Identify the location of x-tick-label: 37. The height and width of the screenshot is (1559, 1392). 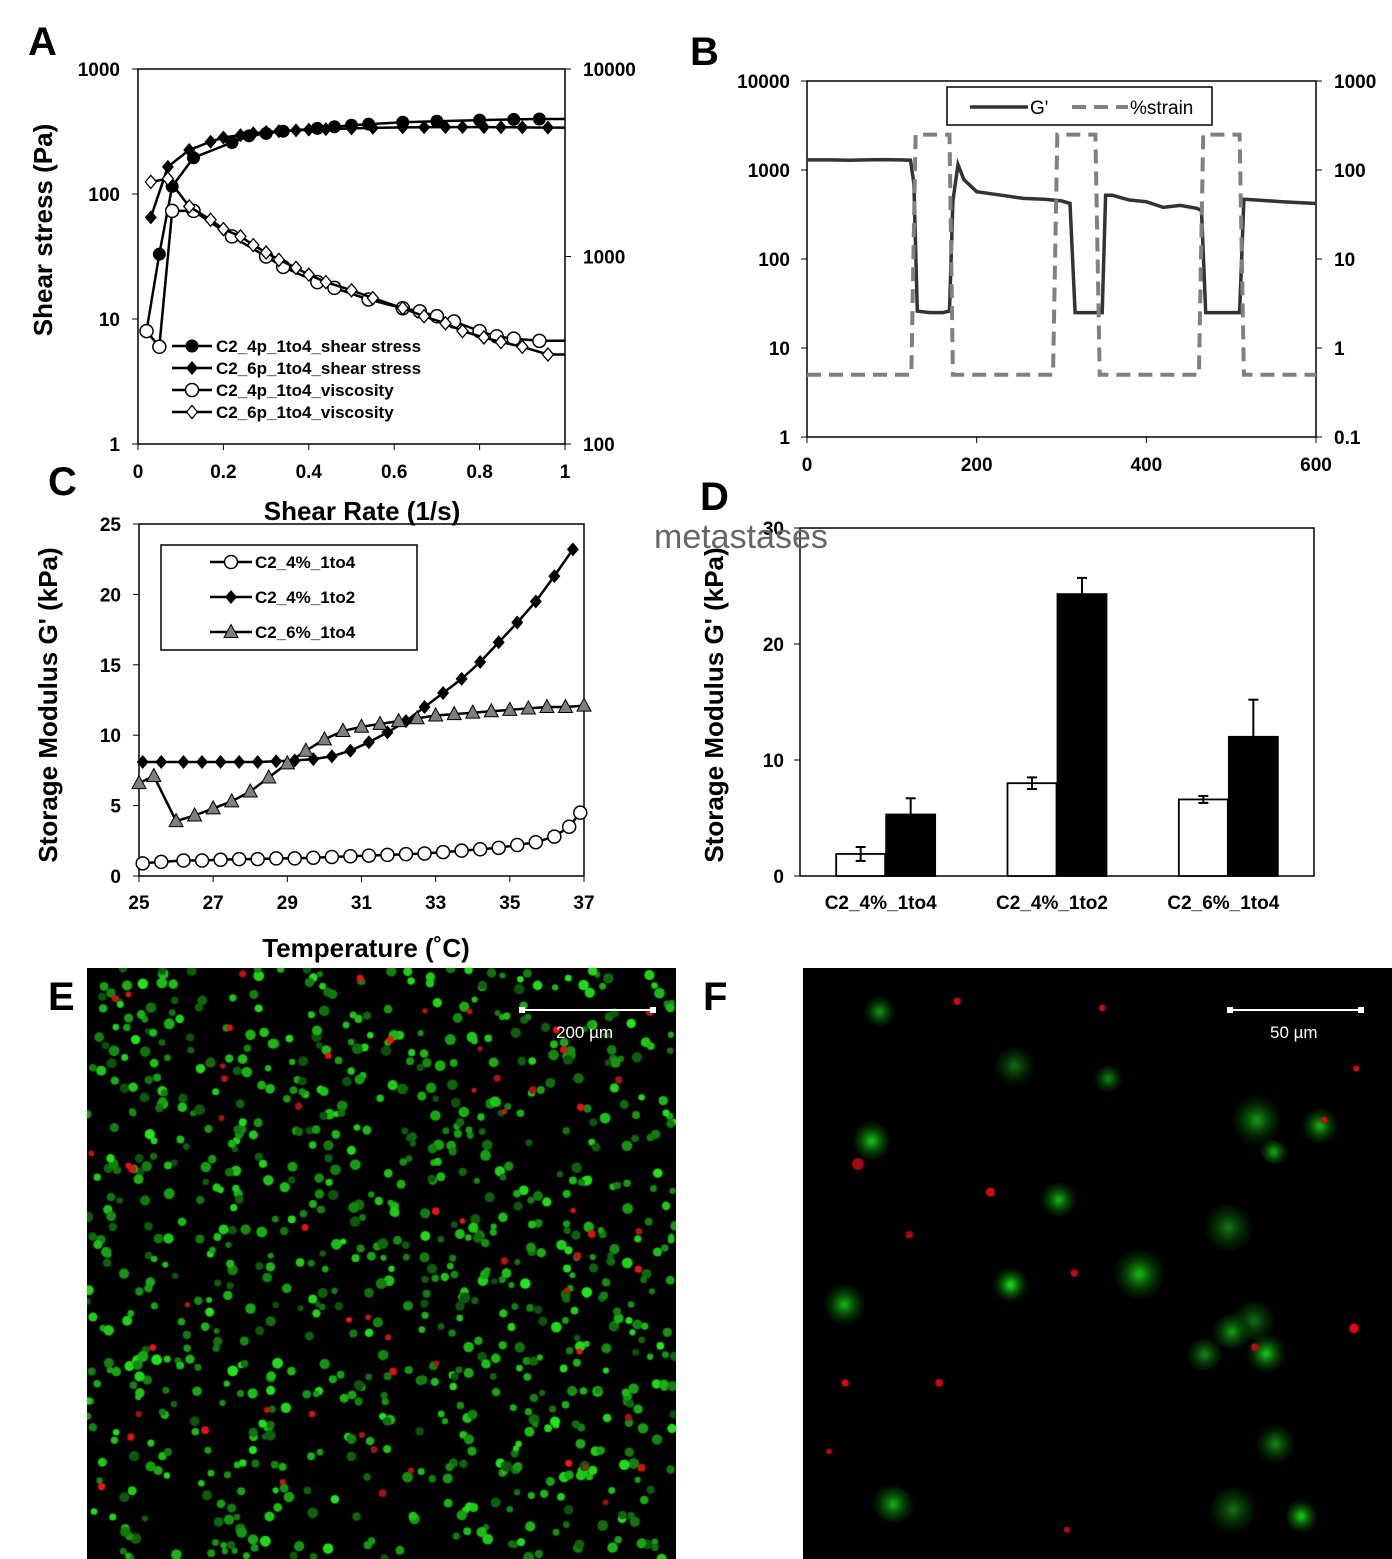
(583, 903).